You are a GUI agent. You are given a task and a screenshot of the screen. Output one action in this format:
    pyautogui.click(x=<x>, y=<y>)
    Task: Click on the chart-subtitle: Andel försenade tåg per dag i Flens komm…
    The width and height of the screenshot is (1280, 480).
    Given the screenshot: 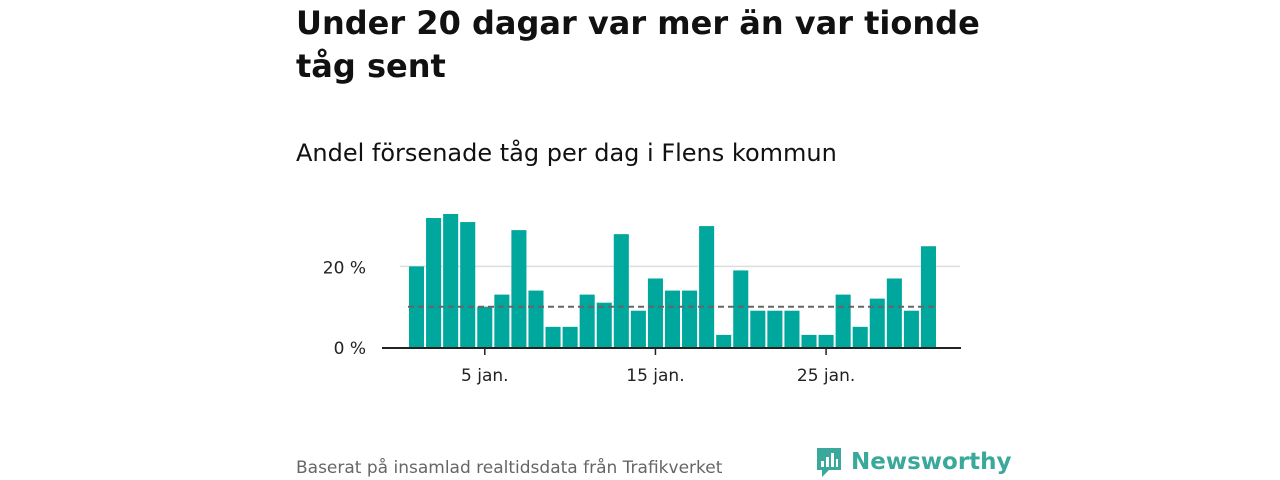 What is the action you would take?
    pyautogui.click(x=566, y=153)
    